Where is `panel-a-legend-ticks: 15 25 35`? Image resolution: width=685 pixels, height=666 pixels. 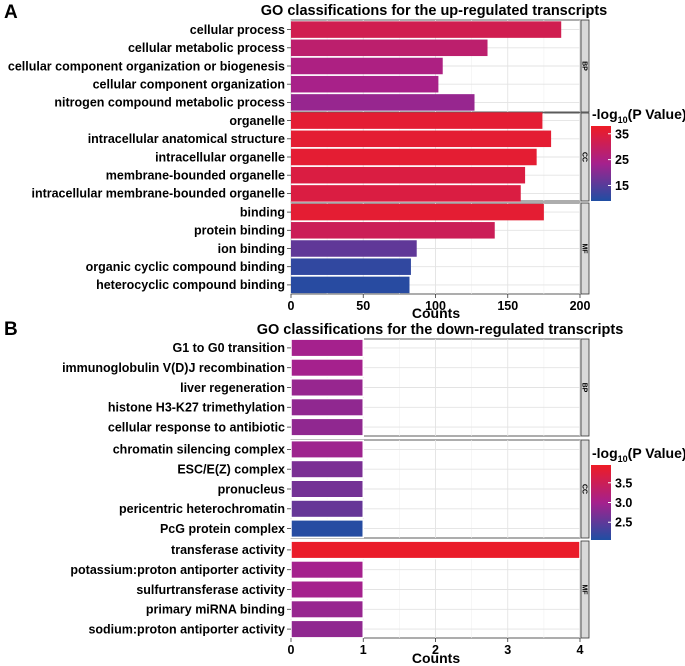
panel-a-legend-ticks: 15 25 35 is located at coordinates (618, 160).